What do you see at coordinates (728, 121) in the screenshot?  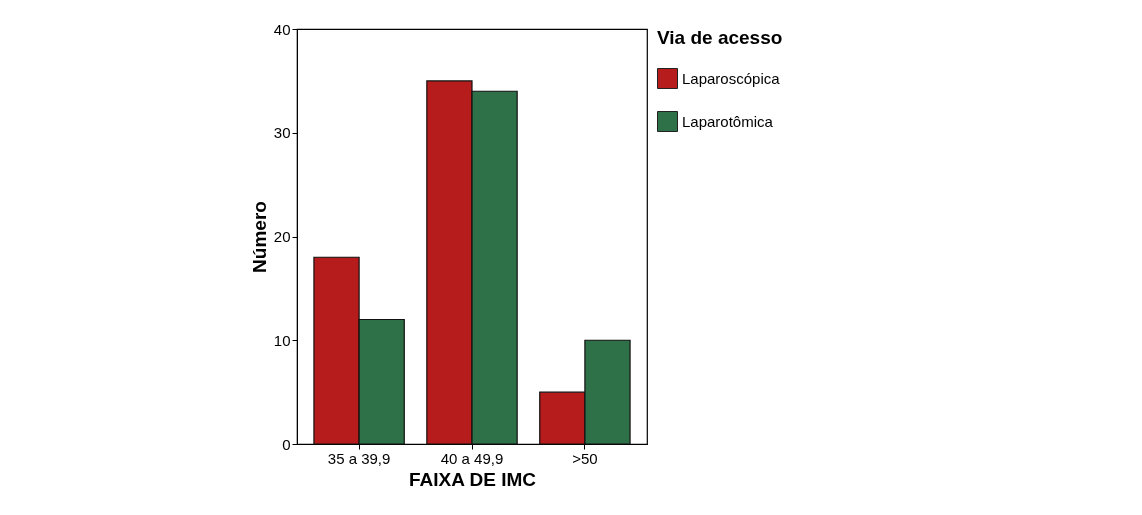 I see `legend-label: Laparotômica` at bounding box center [728, 121].